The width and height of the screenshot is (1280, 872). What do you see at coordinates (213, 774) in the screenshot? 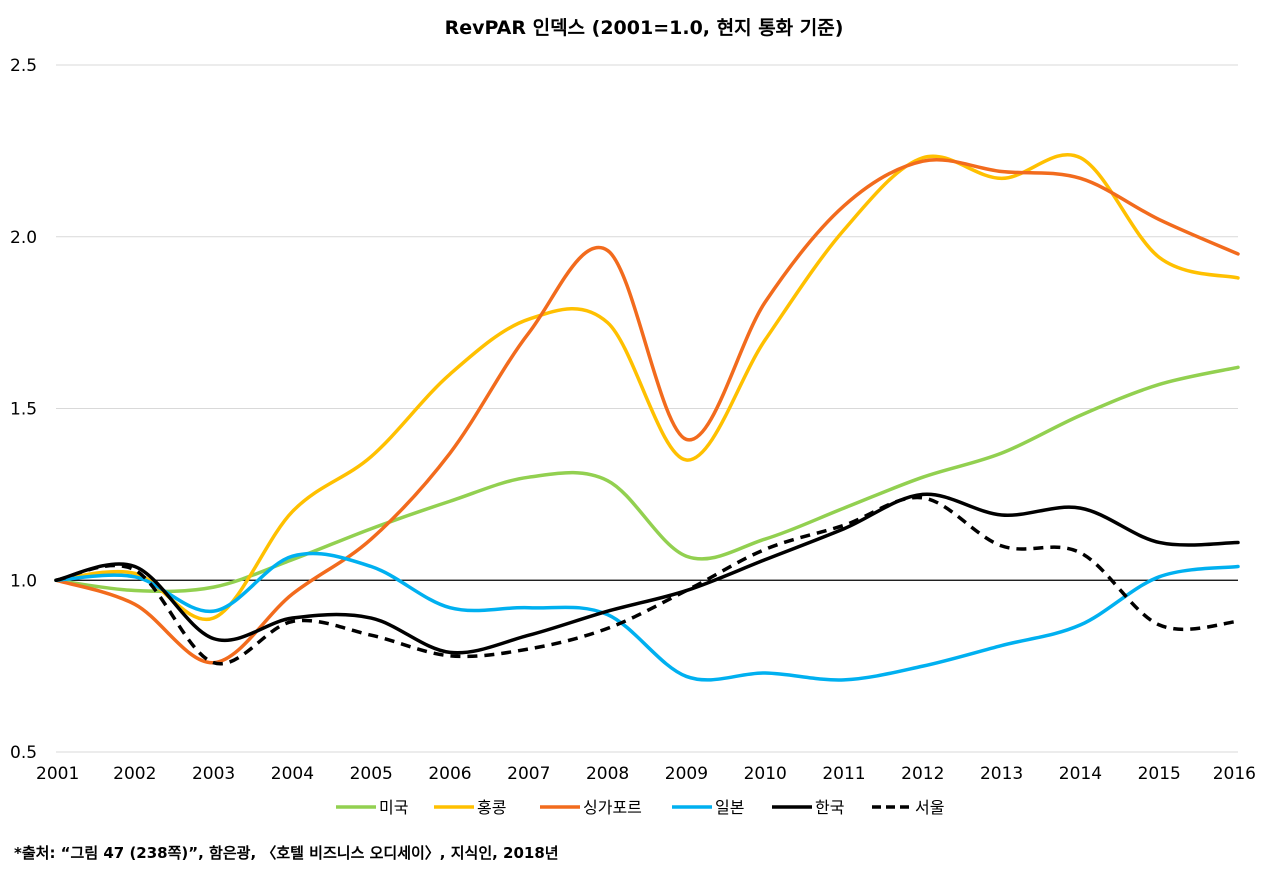
I see `x-tick-label: 2003` at bounding box center [213, 774].